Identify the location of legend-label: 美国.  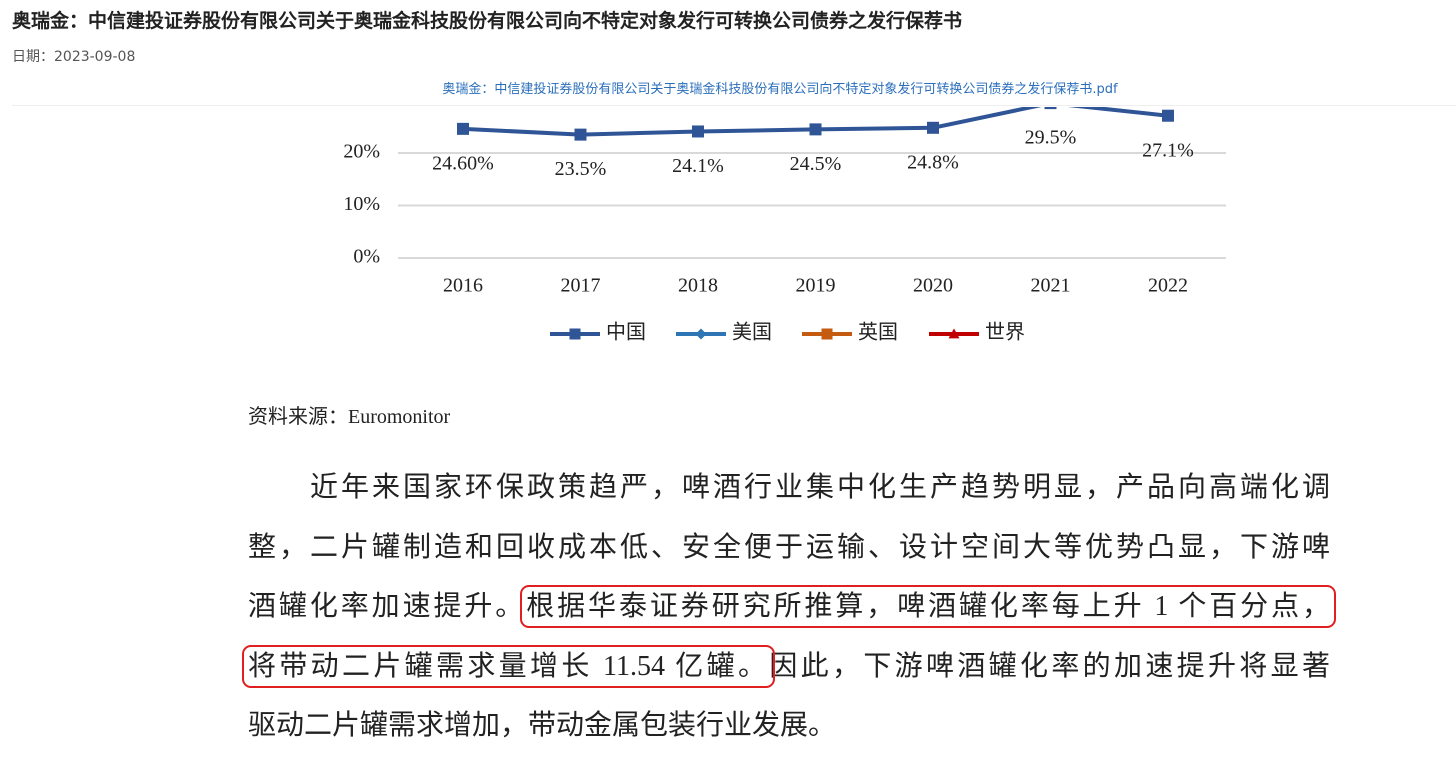
(752, 332).